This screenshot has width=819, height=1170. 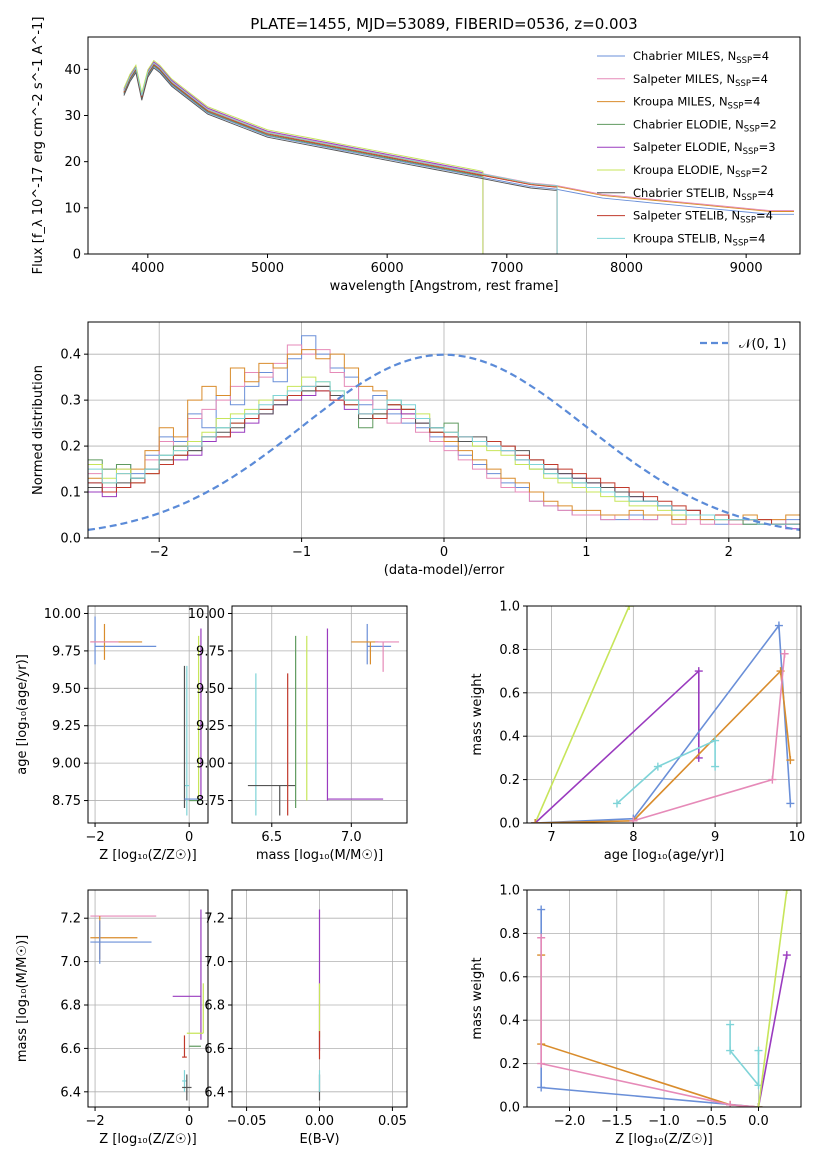 What do you see at coordinates (267, 268) in the screenshot?
I see `x-tick-label: 5000` at bounding box center [267, 268].